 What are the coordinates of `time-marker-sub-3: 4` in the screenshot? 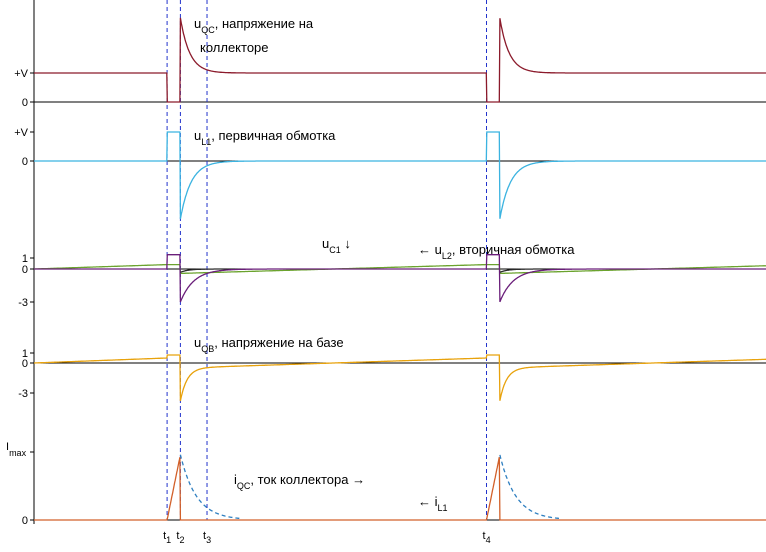 It's located at (488, 540).